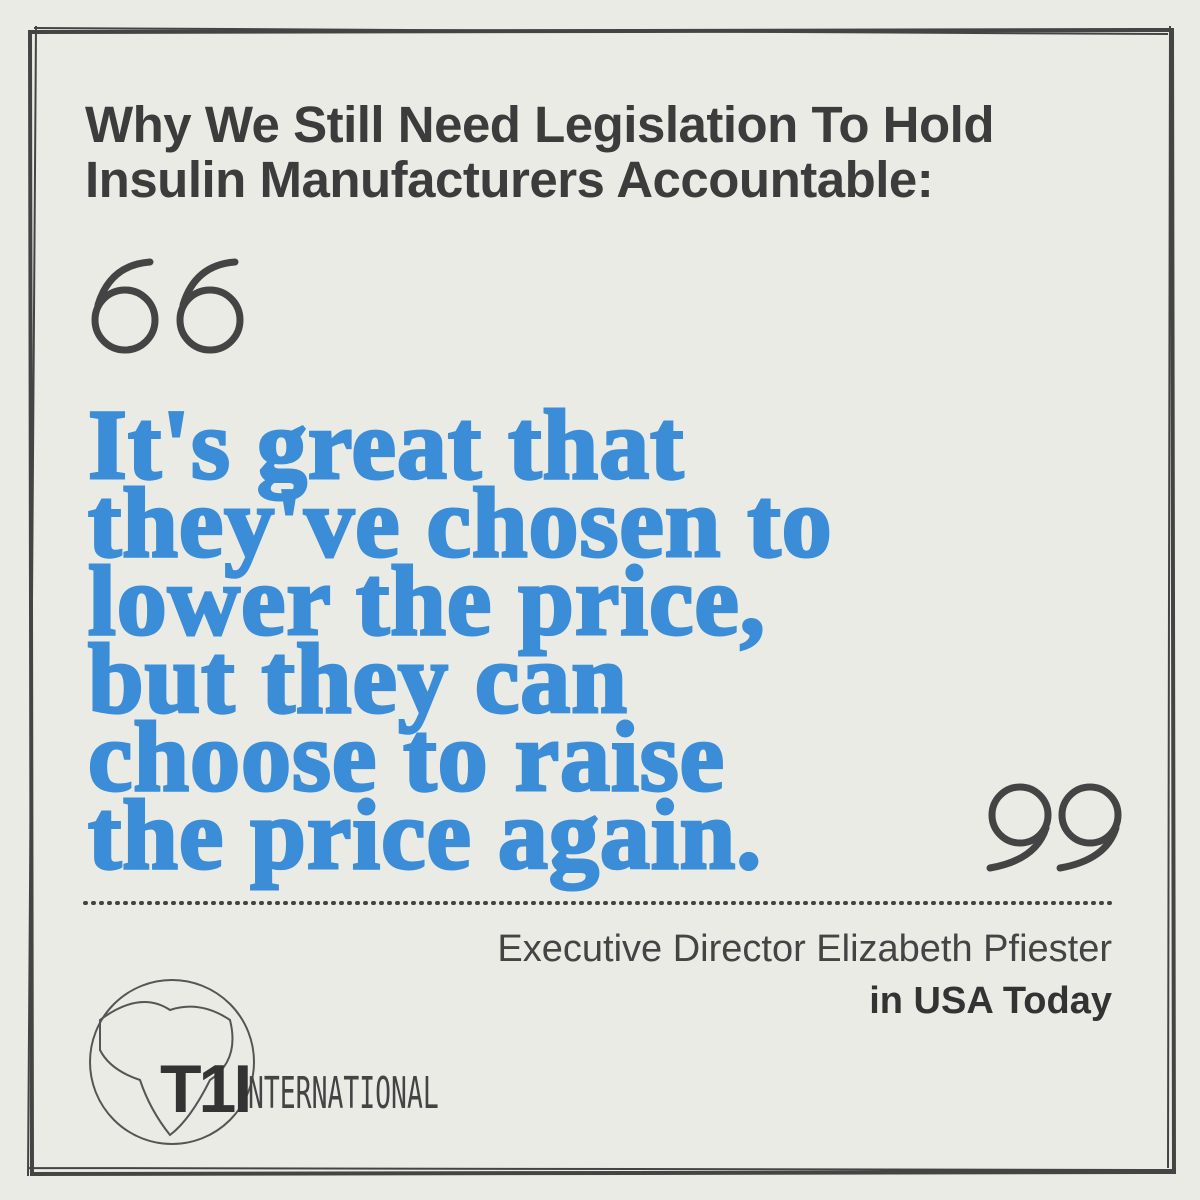 This screenshot has width=1200, height=1200. I want to click on attribution-source: in USA Today, so click(990, 1001).